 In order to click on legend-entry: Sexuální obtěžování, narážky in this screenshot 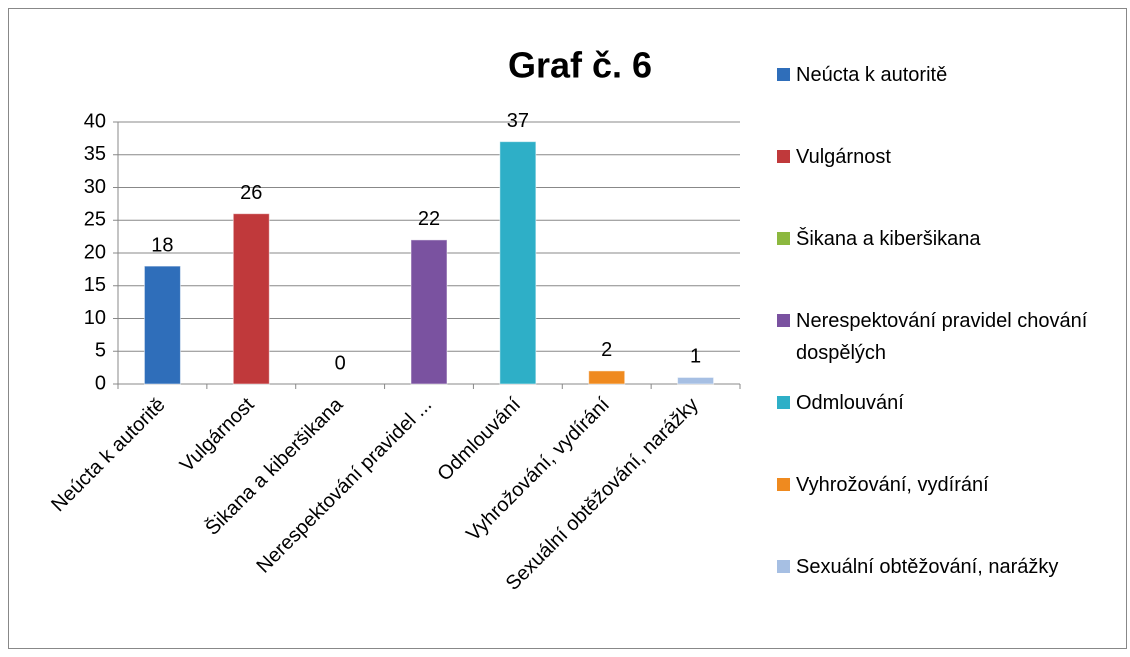, I will do `click(944, 567)`.